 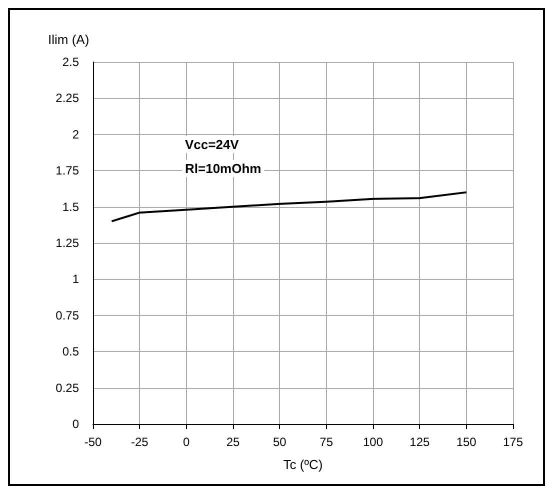 What do you see at coordinates (420, 442) in the screenshot?
I see `x-tick-label: 125` at bounding box center [420, 442].